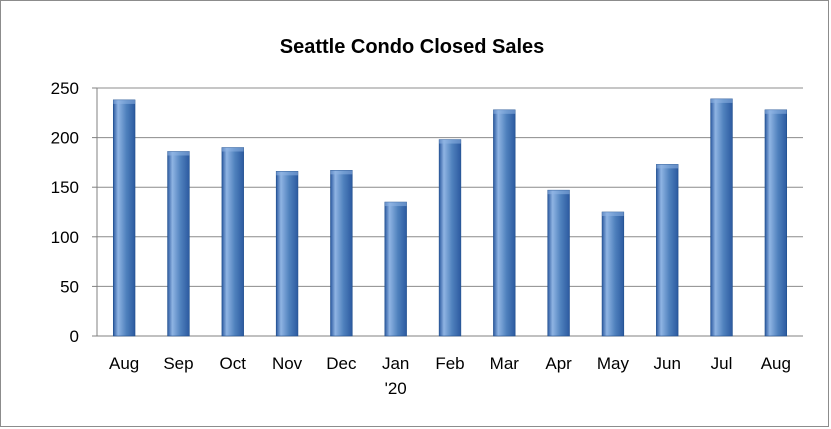 The height and width of the screenshot is (429, 831). What do you see at coordinates (65, 88) in the screenshot?
I see `y-tick-label: 250` at bounding box center [65, 88].